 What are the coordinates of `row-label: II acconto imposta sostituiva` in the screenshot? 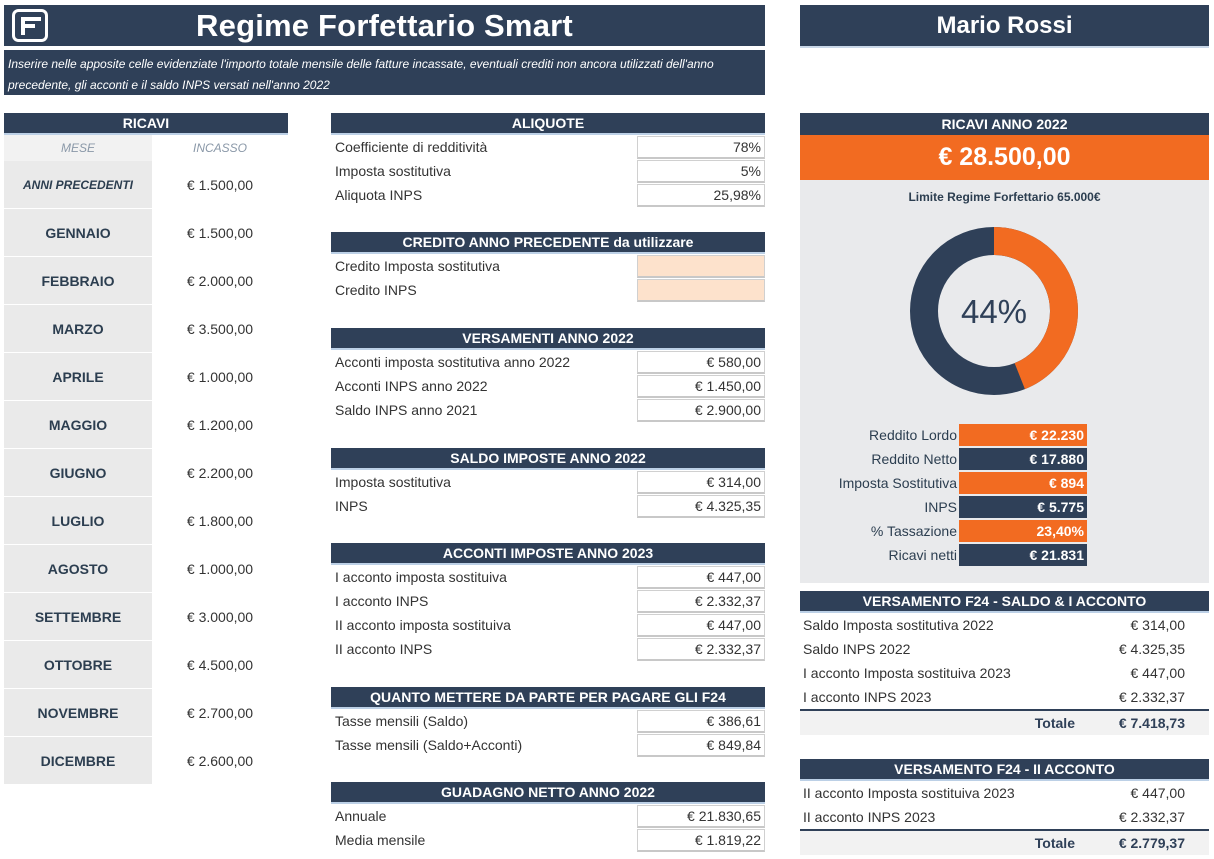 It's located at (423, 625).